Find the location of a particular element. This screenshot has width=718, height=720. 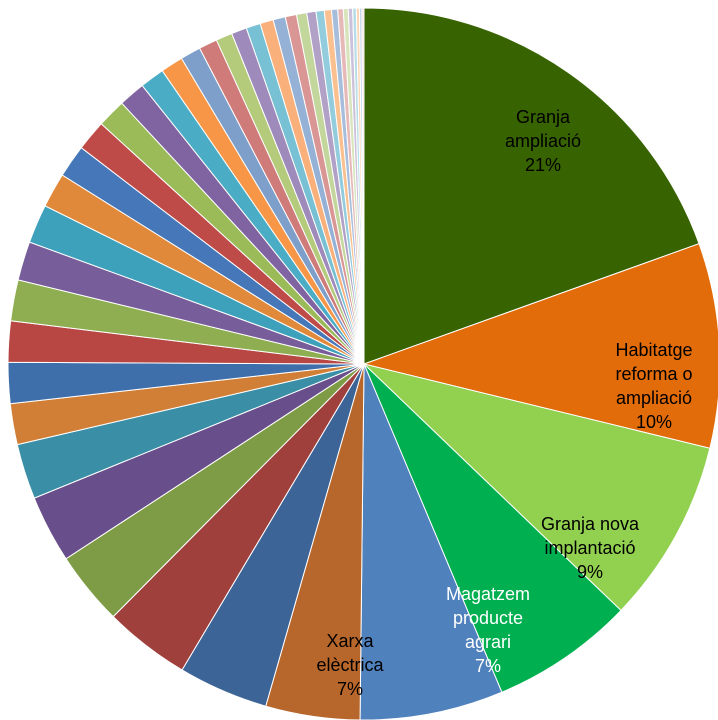

slice-label-1: Habitatge reforma o ampliació 10% is located at coordinates (654, 386).